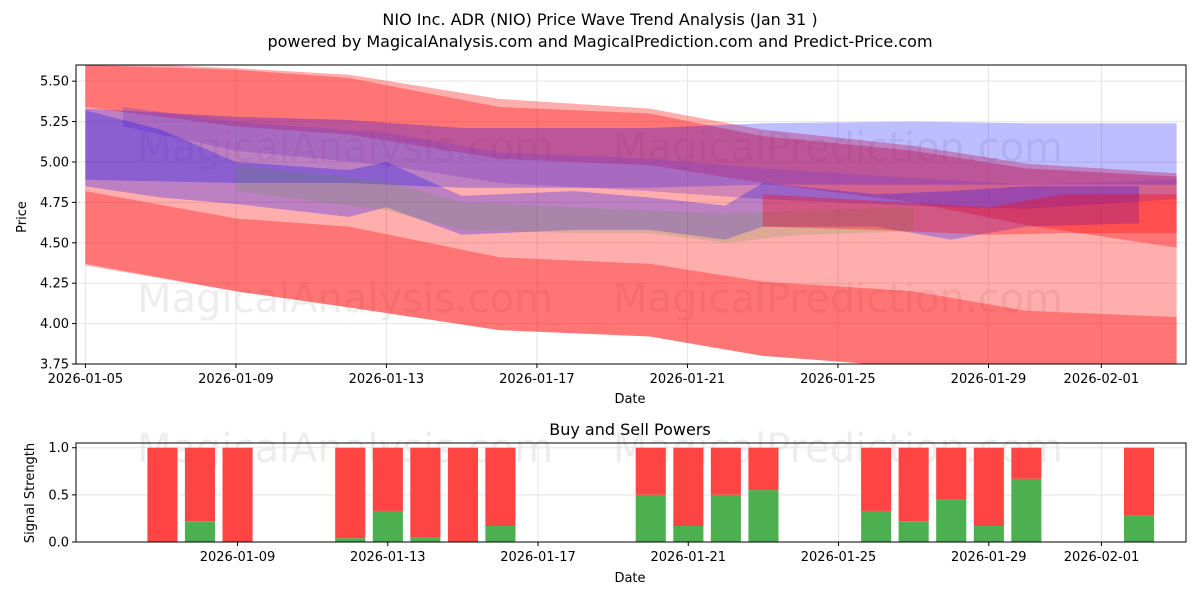  Describe the element at coordinates (58, 543) in the screenshot. I see `y-tick-label: 0.0` at that location.